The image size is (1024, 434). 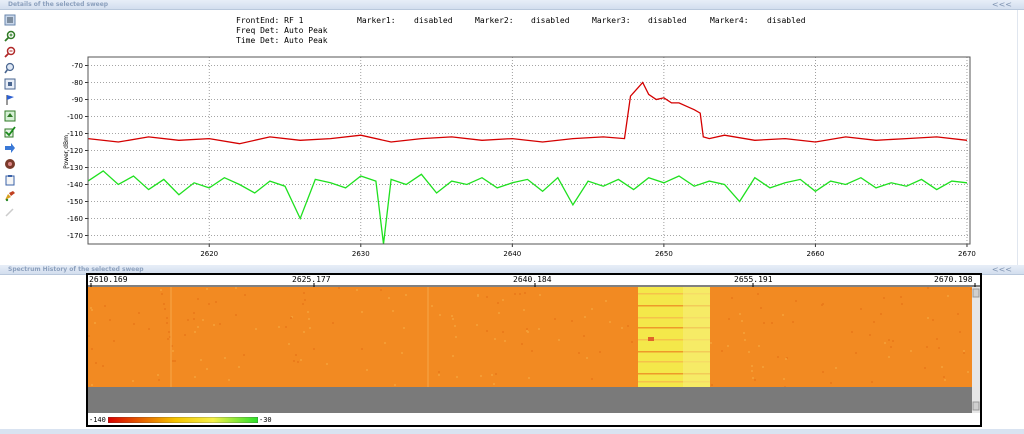 I want to click on marker2-value: disabled, so click(x=550, y=20).